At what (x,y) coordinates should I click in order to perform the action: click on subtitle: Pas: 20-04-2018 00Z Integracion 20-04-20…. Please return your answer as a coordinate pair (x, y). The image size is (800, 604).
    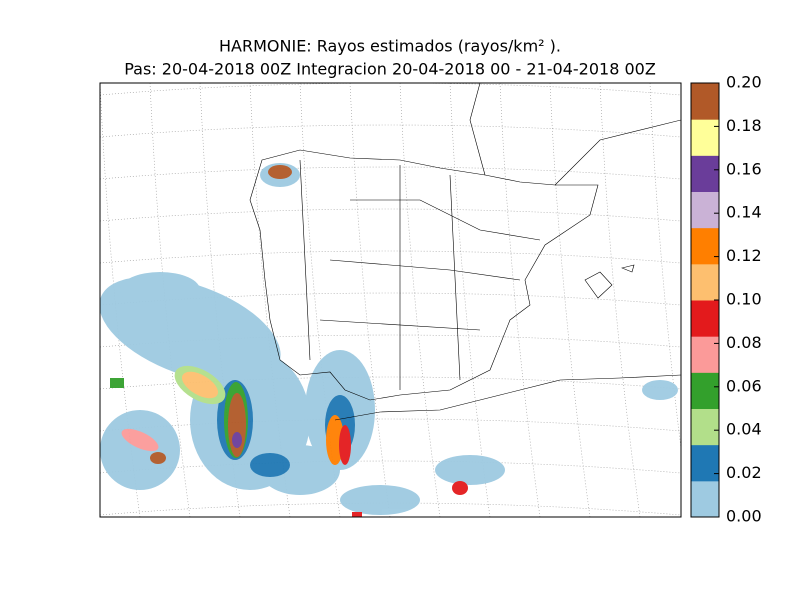
    Looking at the image, I should click on (390, 69).